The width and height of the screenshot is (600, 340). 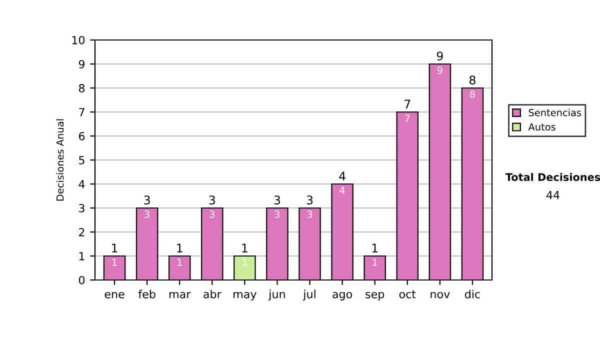 I want to click on legend-label: Autos, so click(x=542, y=127).